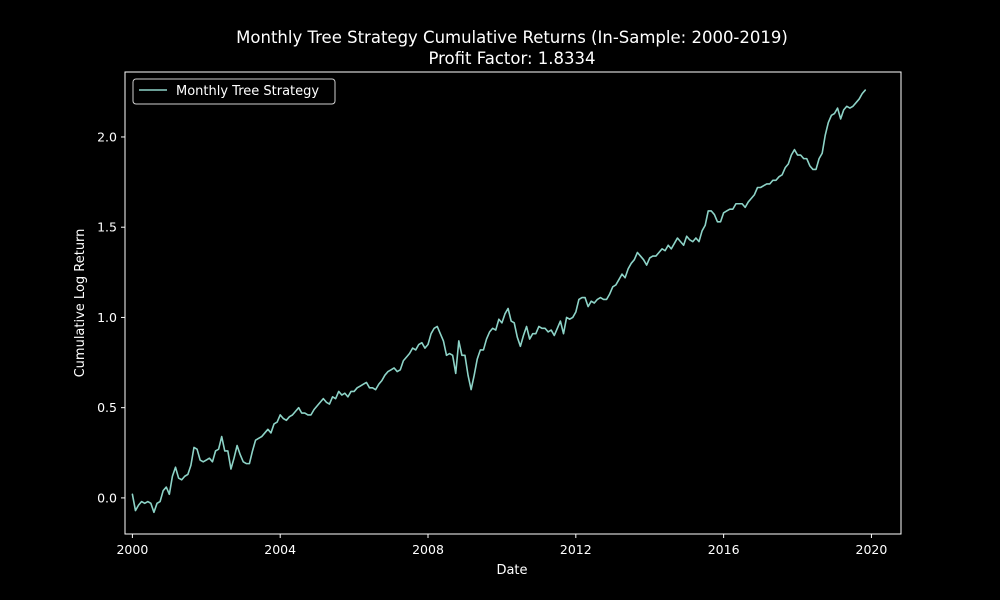  What do you see at coordinates (576, 549) in the screenshot?
I see `x-tick-label: 2012` at bounding box center [576, 549].